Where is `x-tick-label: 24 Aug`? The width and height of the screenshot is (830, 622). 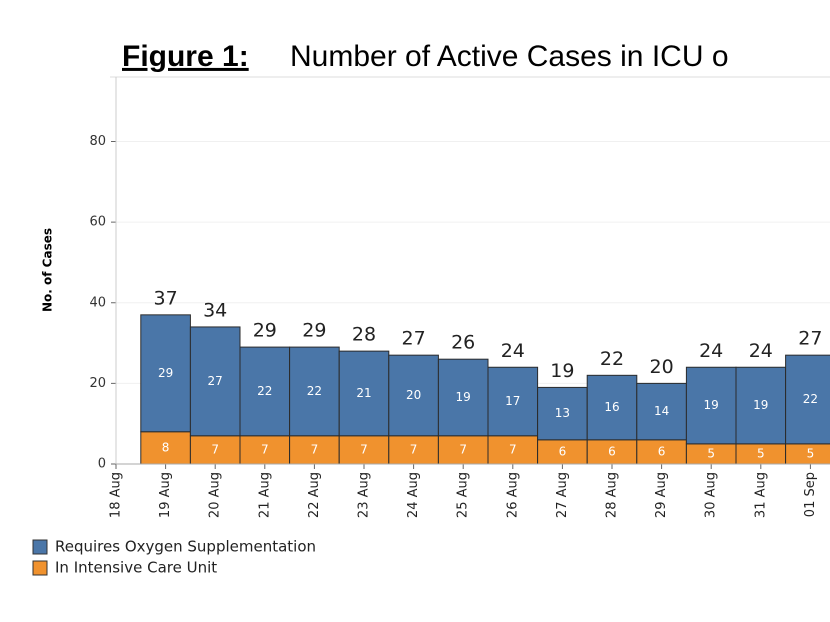
x-tick-label: 24 Aug is located at coordinates (413, 495).